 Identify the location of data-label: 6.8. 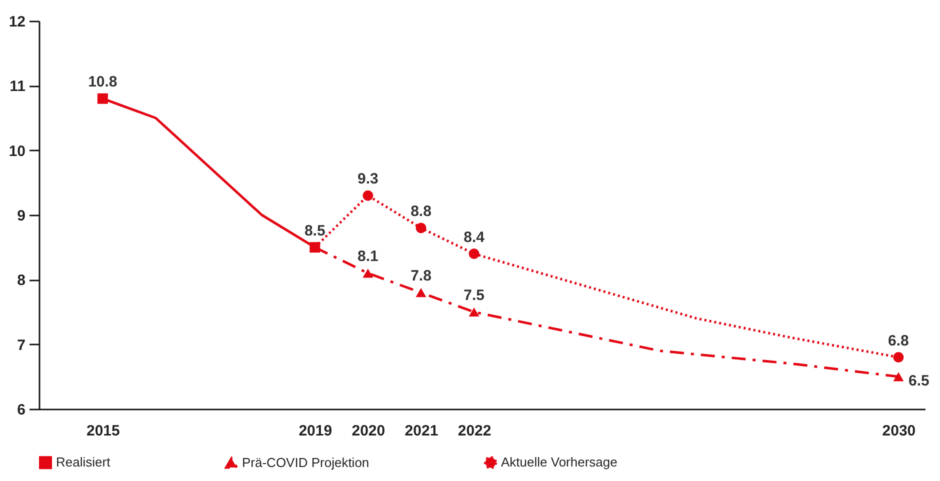
(898, 341).